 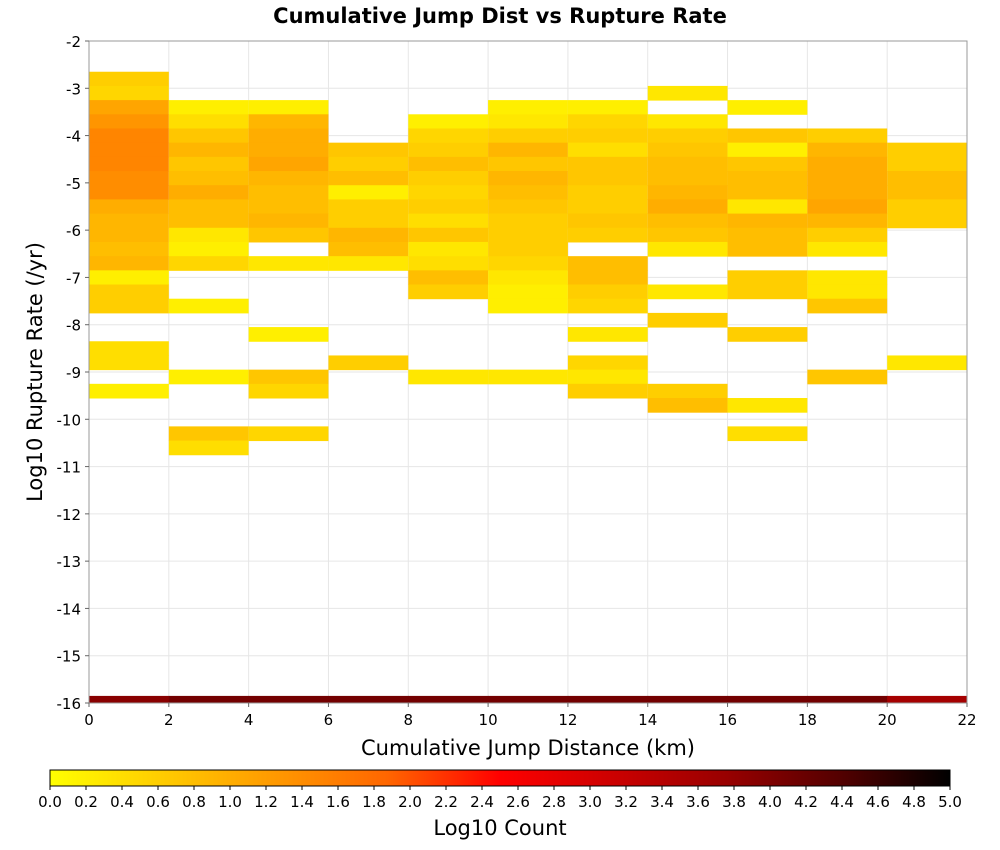 What do you see at coordinates (50, 802) in the screenshot?
I see `colorbar-tick-label: 0.0` at bounding box center [50, 802].